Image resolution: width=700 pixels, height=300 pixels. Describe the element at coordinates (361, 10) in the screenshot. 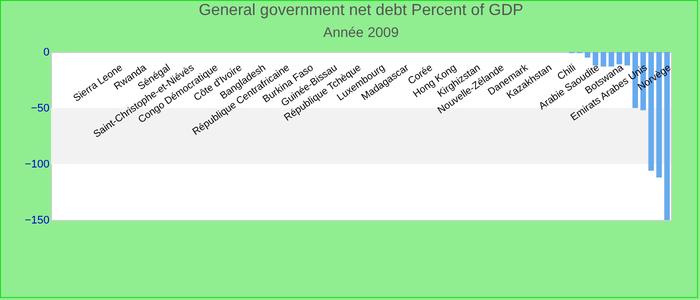

I see `chart-title: General government net debt Percent of GDP` at that location.